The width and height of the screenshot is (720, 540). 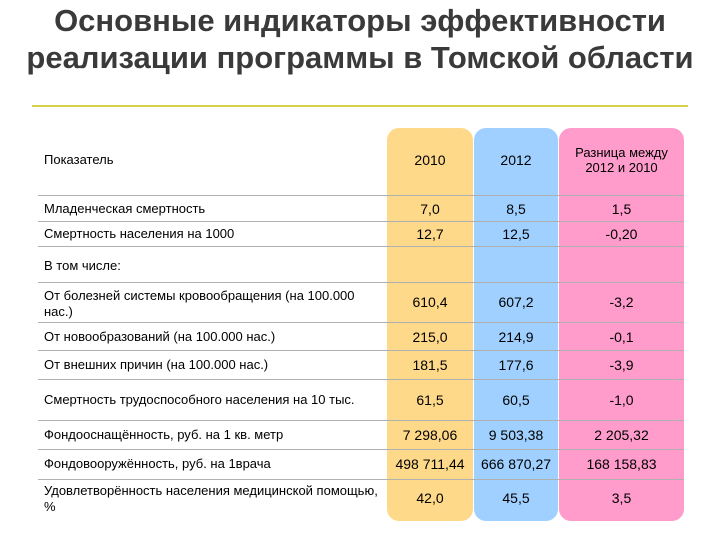 I want to click on cell-diff: 3,5, so click(x=621, y=498).